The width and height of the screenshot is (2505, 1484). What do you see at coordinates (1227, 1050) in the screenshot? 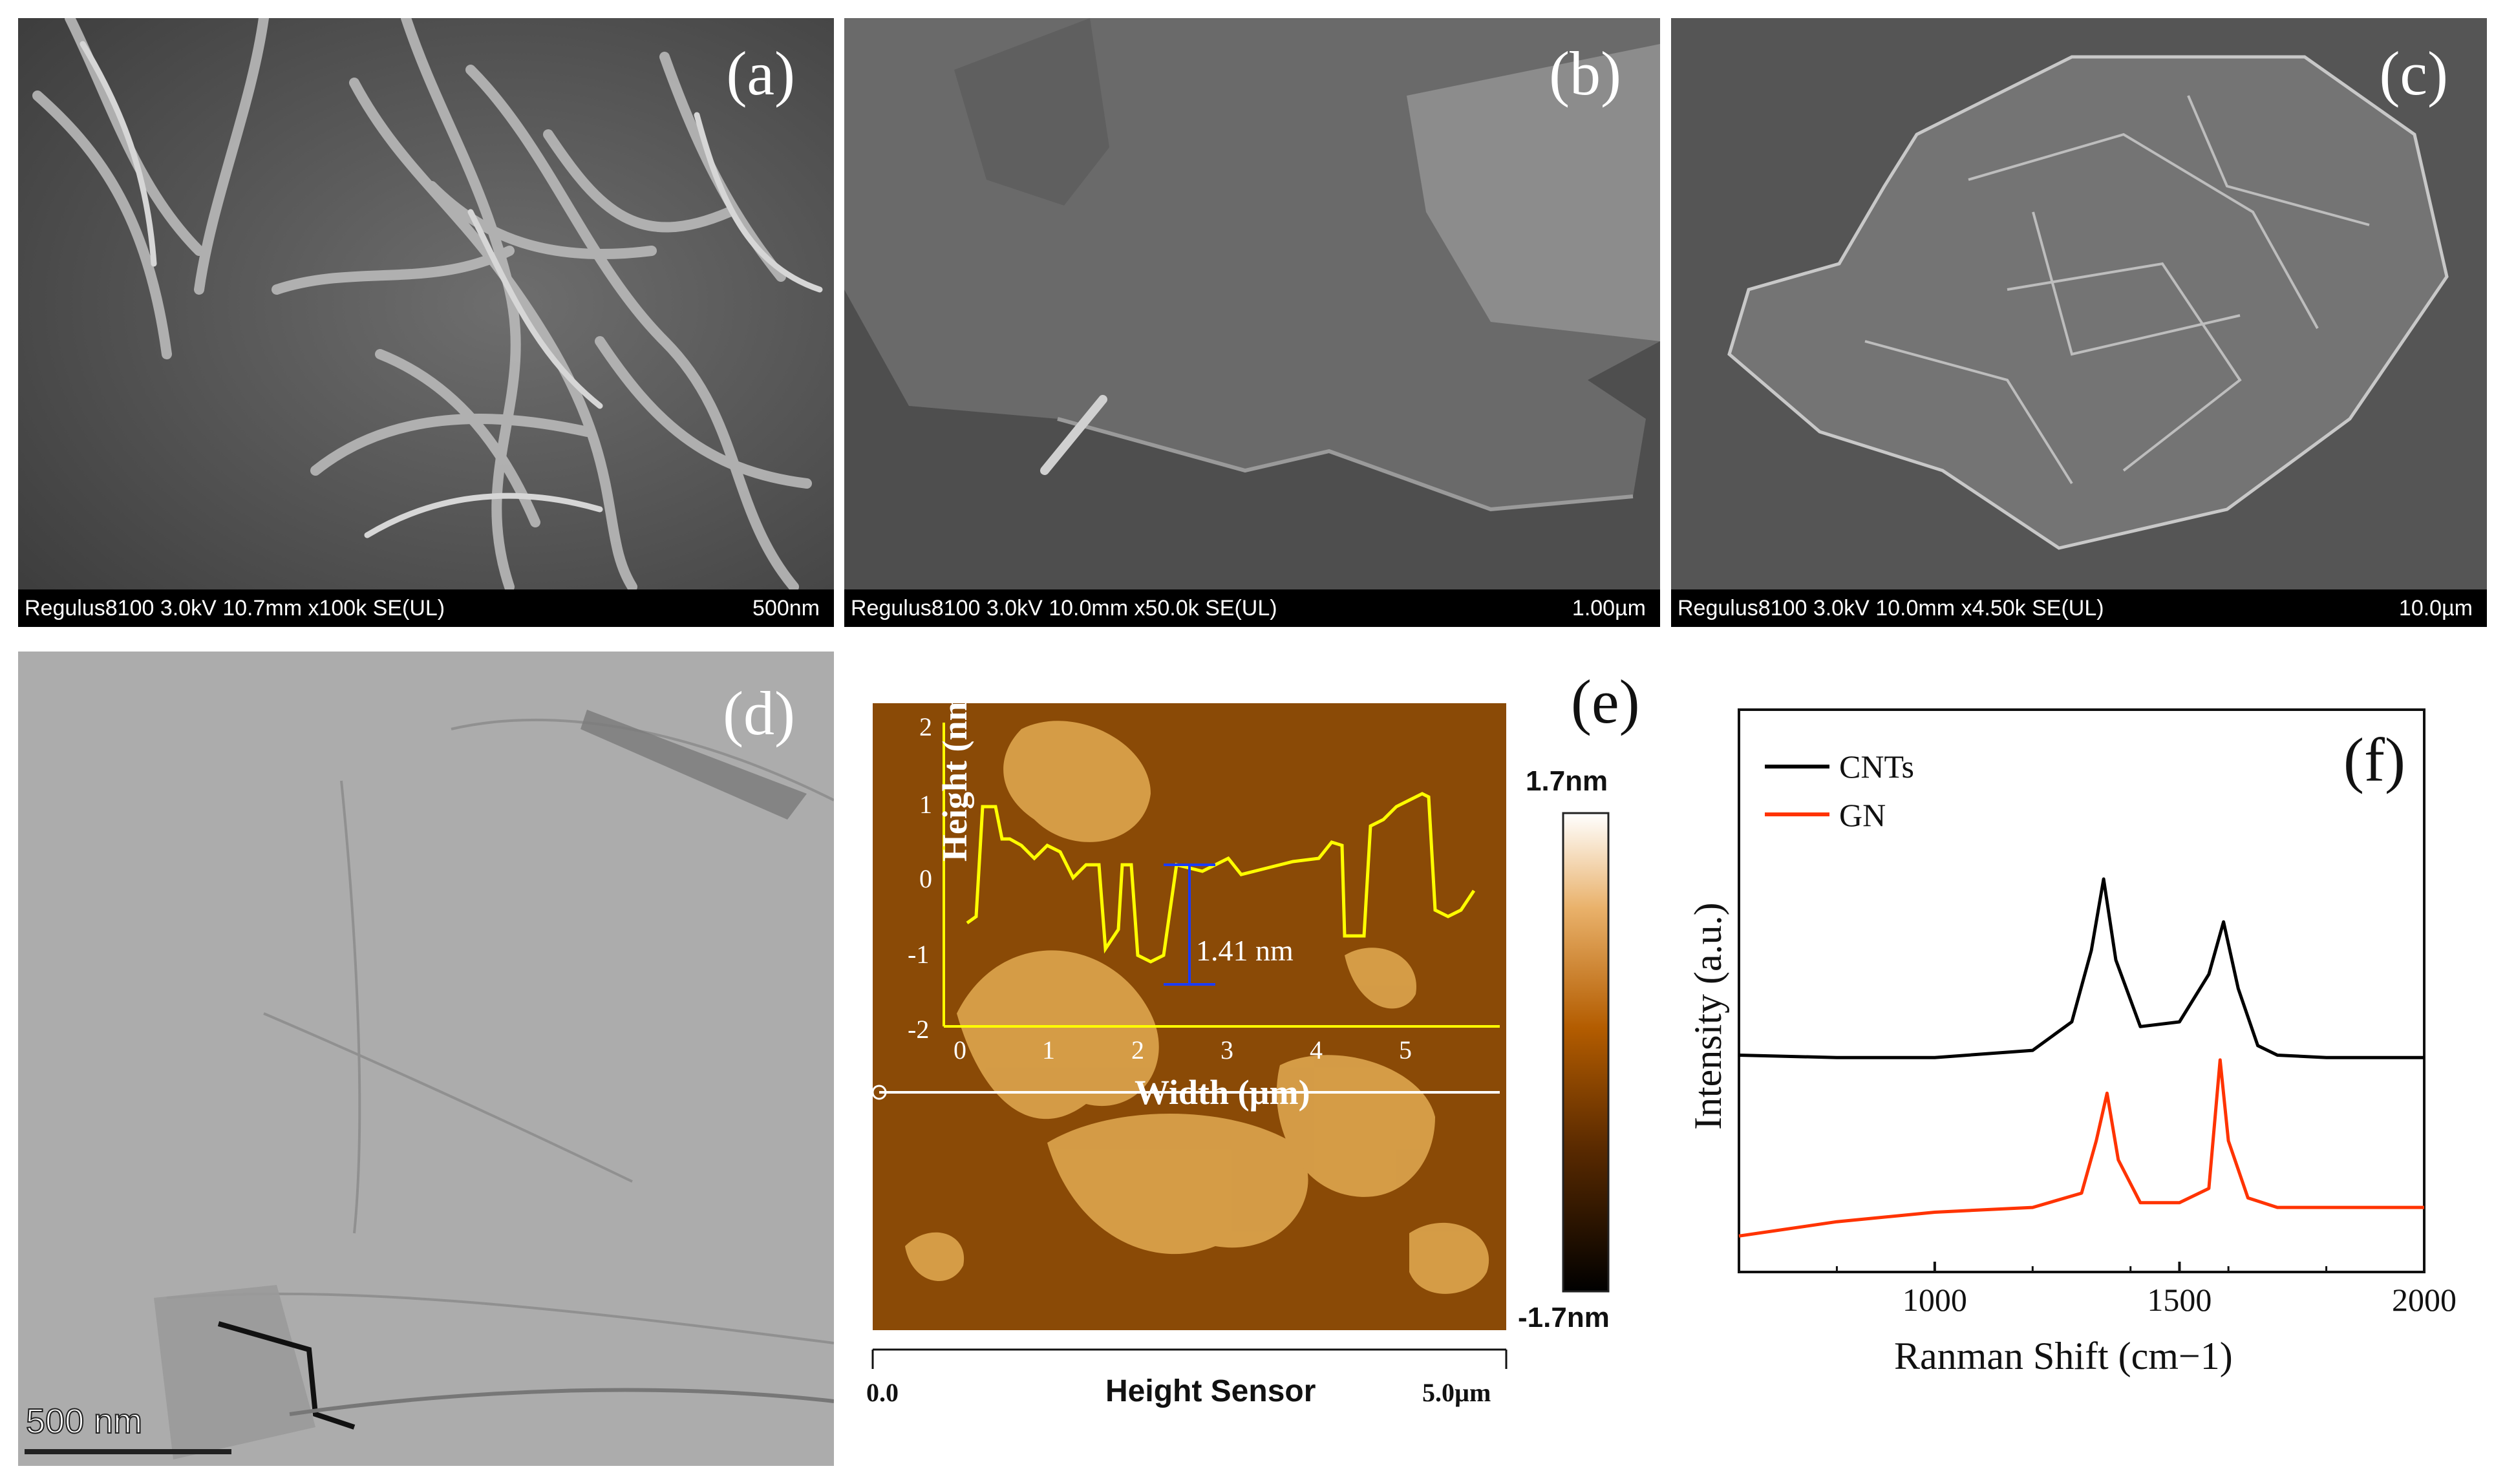
I see `inset-xtick: 3` at bounding box center [1227, 1050].